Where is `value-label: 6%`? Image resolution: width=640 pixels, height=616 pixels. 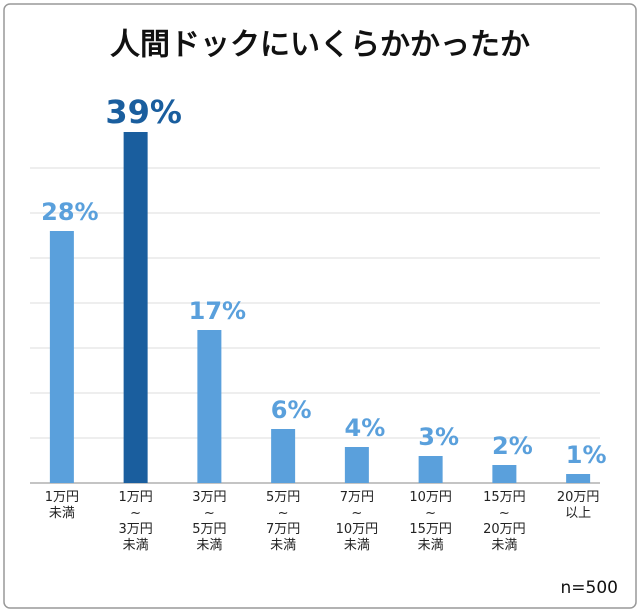 value-label: 6% is located at coordinates (291, 410).